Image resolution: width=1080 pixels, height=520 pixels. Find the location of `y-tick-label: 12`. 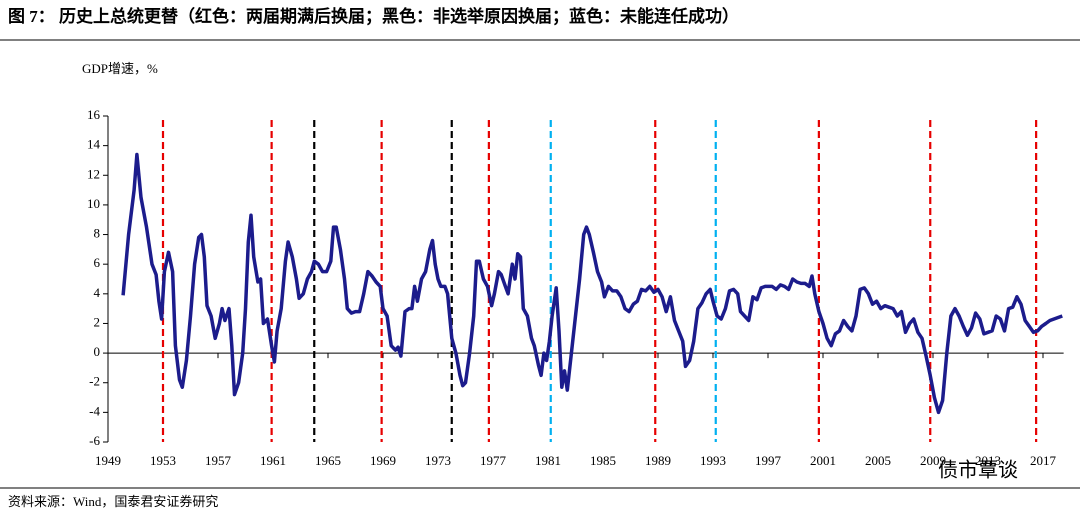

y-tick-label: 12 is located at coordinates (93, 173).